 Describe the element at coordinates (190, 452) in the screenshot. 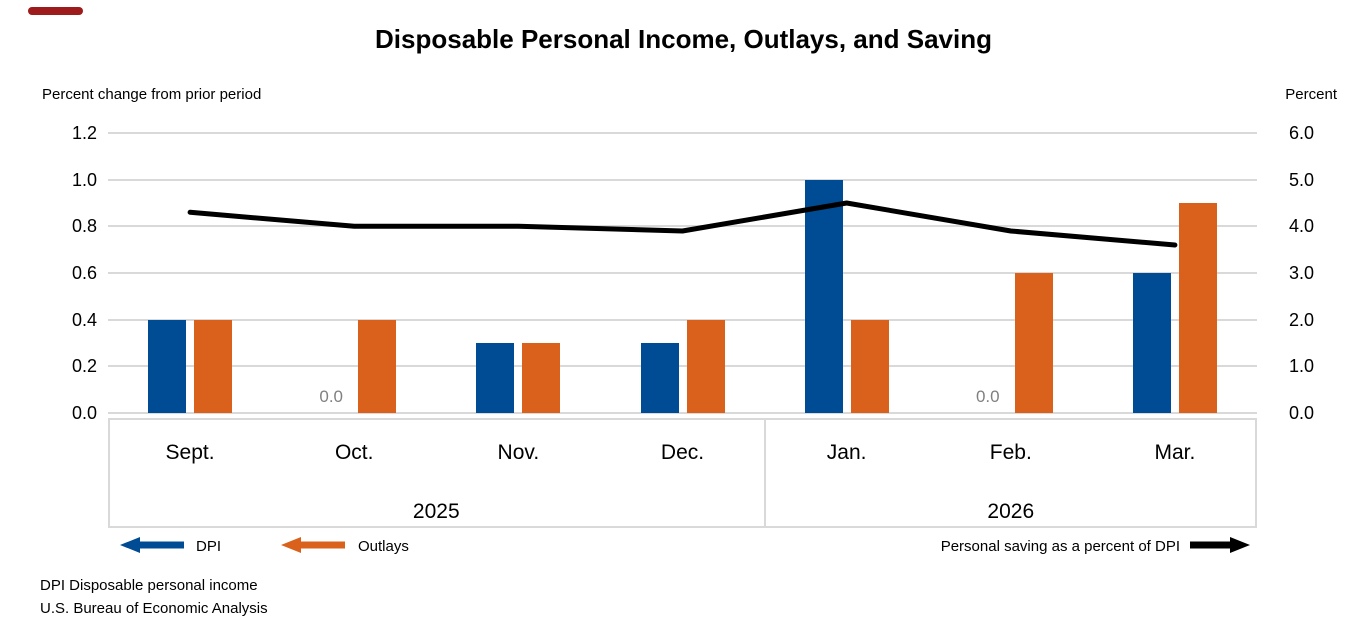

I see `month-label: Sept.` at that location.